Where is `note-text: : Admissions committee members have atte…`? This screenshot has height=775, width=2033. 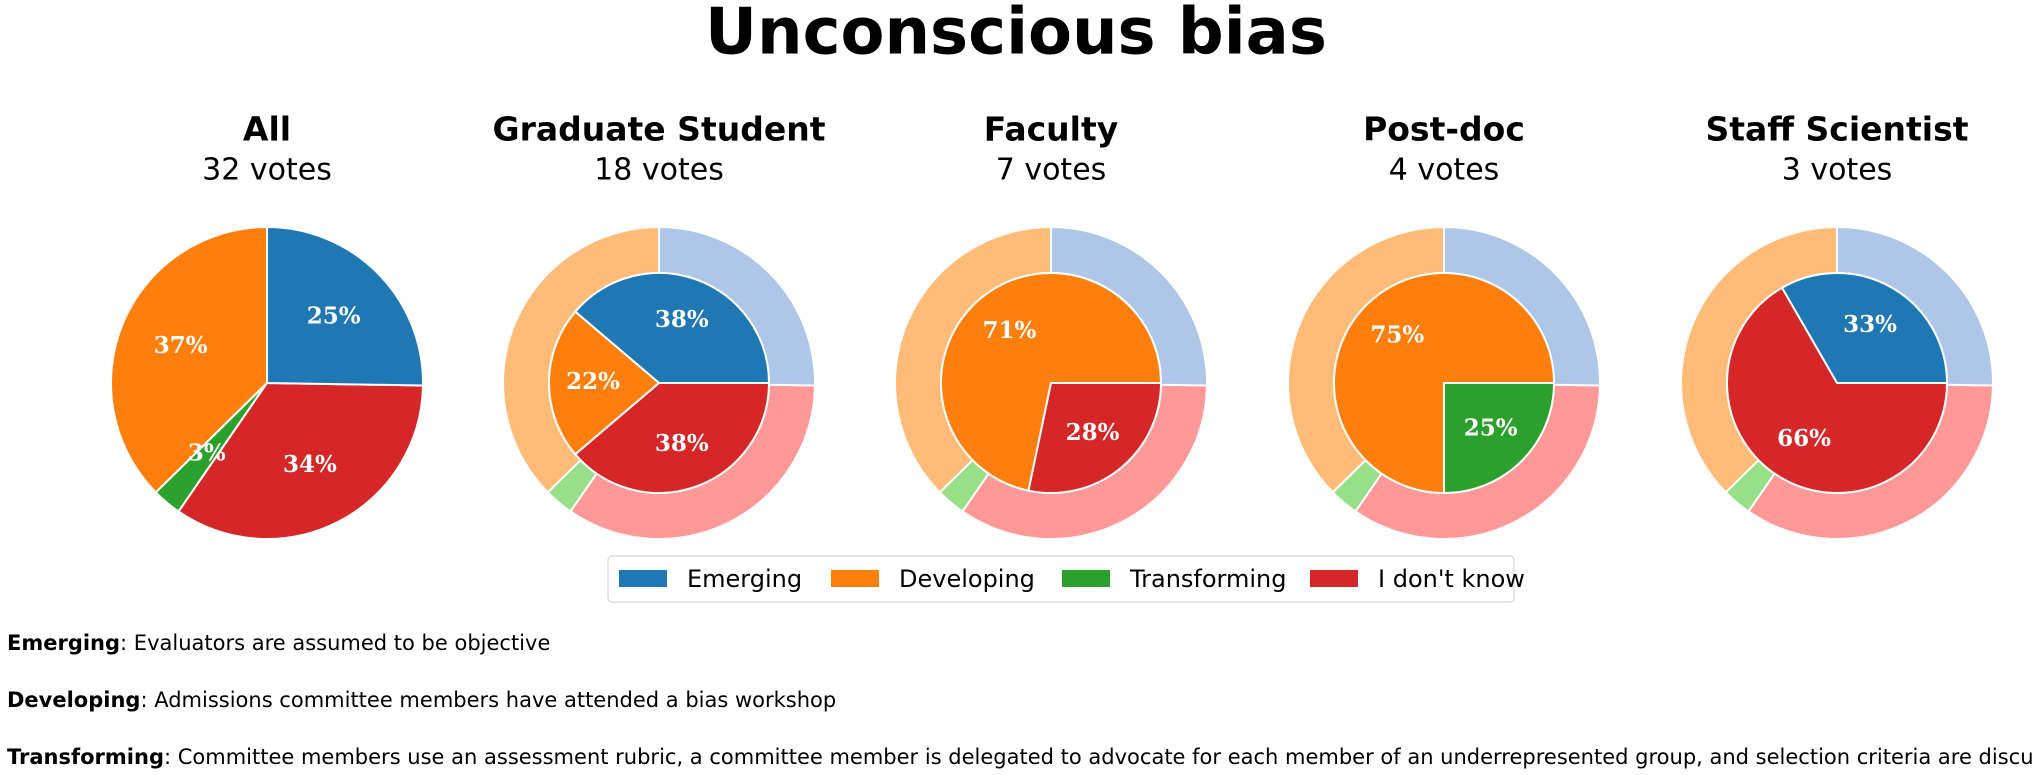
note-text: : Admissions committee members have atte… is located at coordinates (488, 700).